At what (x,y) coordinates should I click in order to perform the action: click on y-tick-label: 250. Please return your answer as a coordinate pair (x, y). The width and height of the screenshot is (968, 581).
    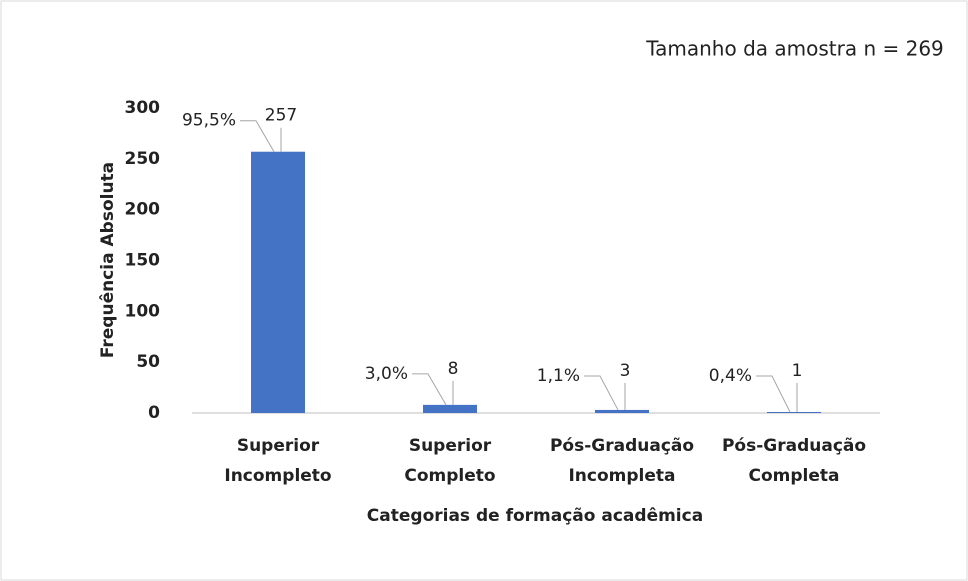
    Looking at the image, I should click on (143, 159).